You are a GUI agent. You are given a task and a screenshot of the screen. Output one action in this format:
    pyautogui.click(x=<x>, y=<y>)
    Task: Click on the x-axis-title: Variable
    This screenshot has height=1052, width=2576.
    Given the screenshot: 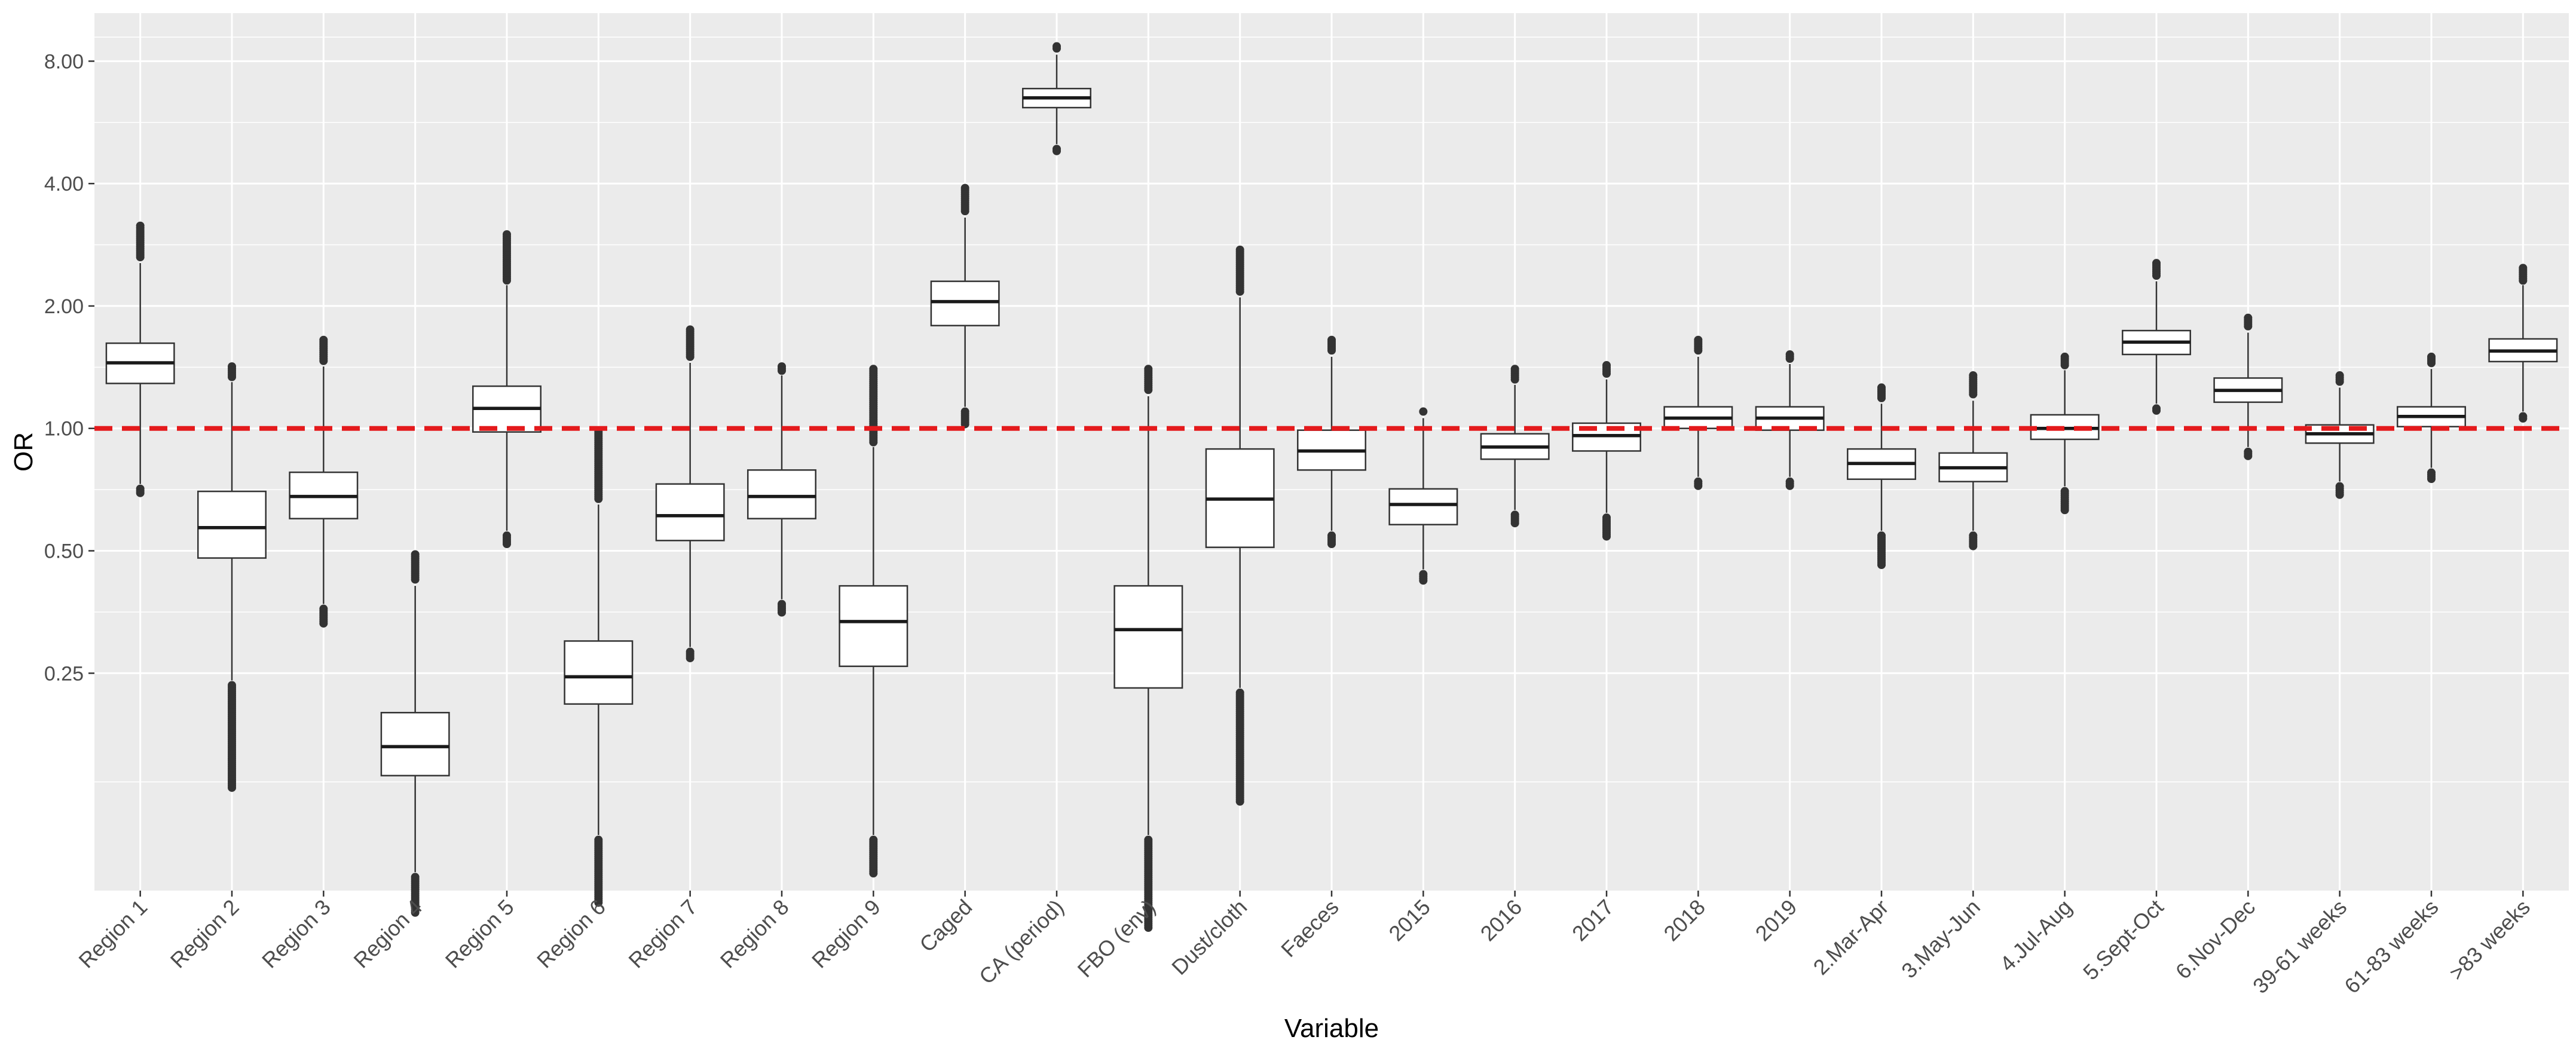 What is the action you would take?
    pyautogui.click(x=1331, y=1029)
    